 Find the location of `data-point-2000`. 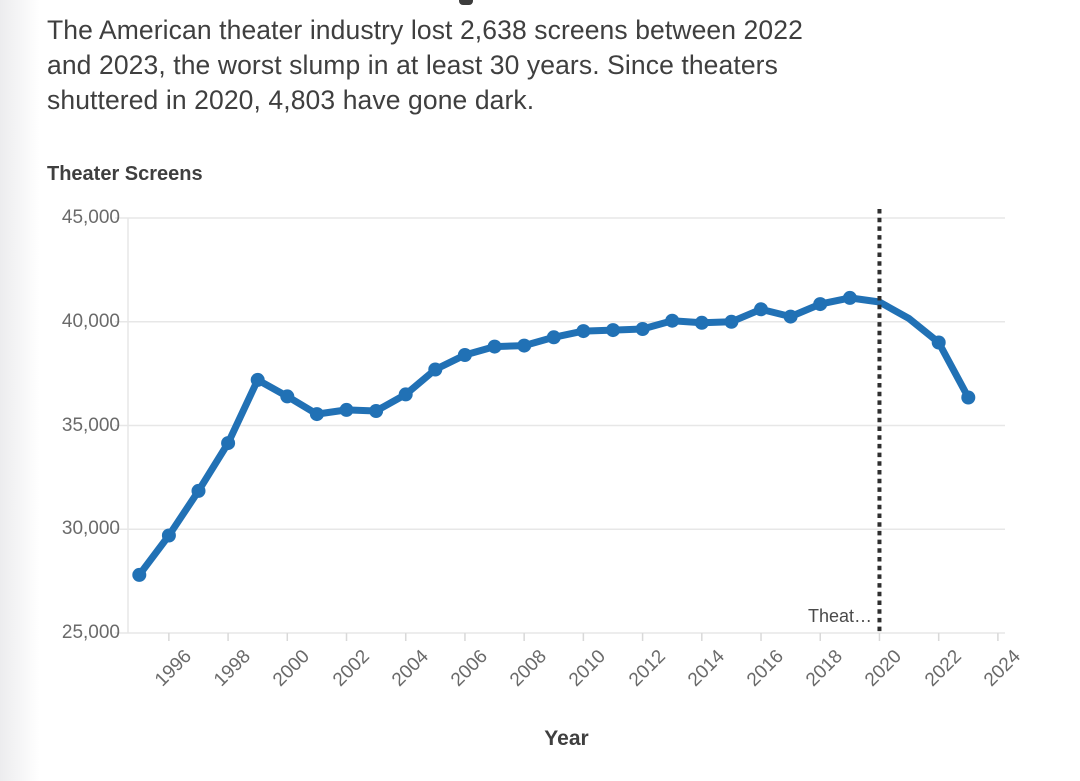

data-point-2000 is located at coordinates (287, 396).